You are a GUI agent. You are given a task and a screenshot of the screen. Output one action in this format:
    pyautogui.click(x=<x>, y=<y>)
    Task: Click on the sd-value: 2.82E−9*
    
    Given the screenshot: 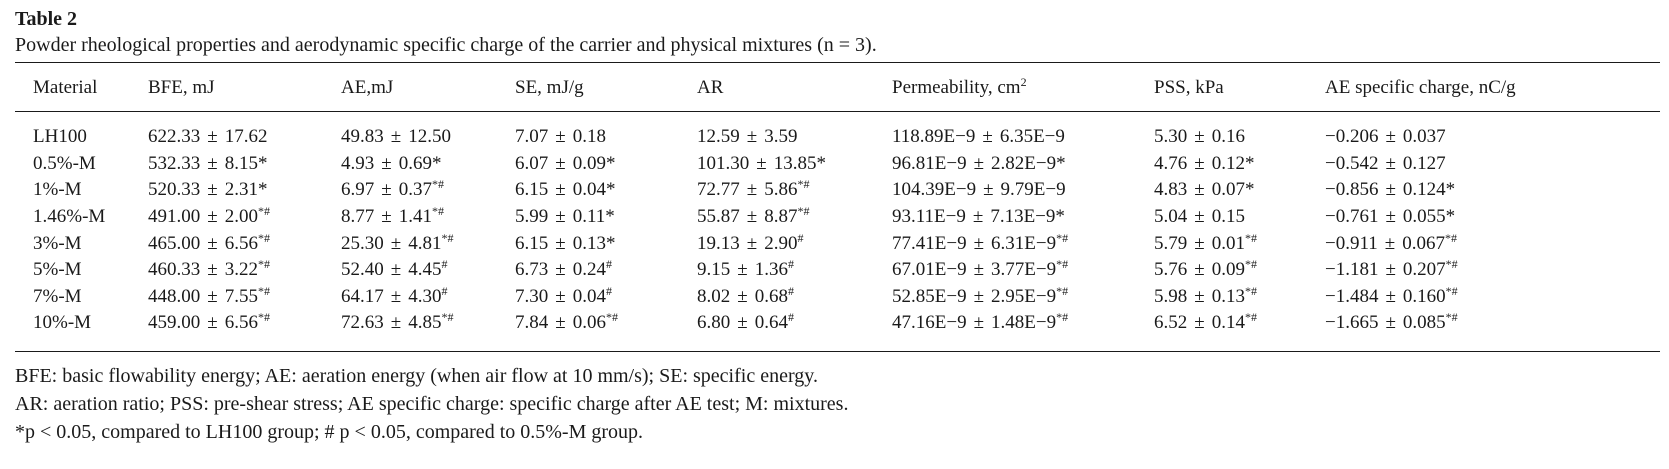 What is the action you would take?
    pyautogui.click(x=1028, y=163)
    